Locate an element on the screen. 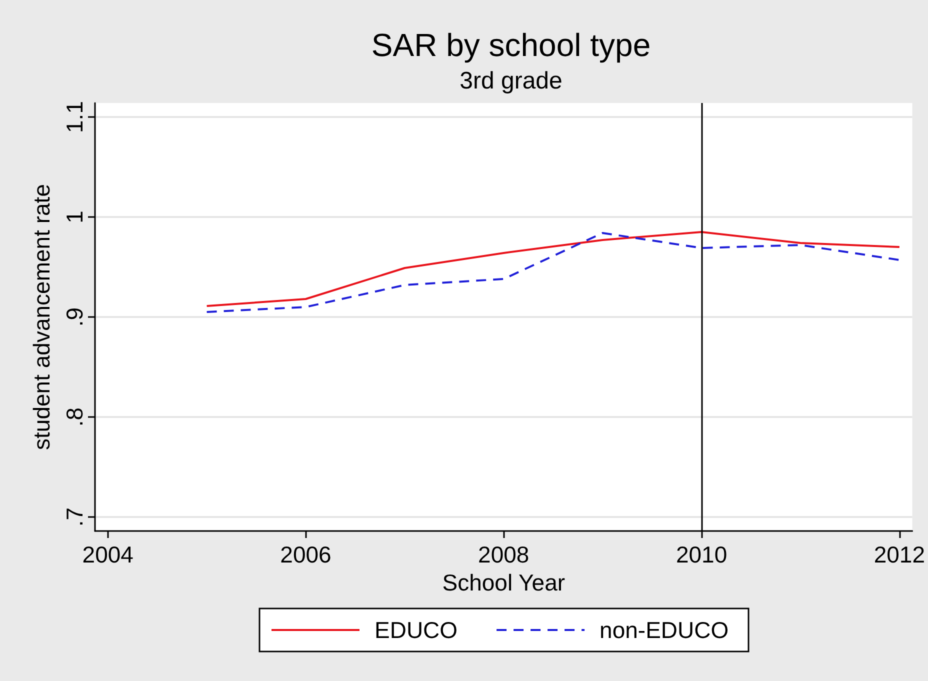  y-axis-title: student advancement rate is located at coordinates (41, 317).